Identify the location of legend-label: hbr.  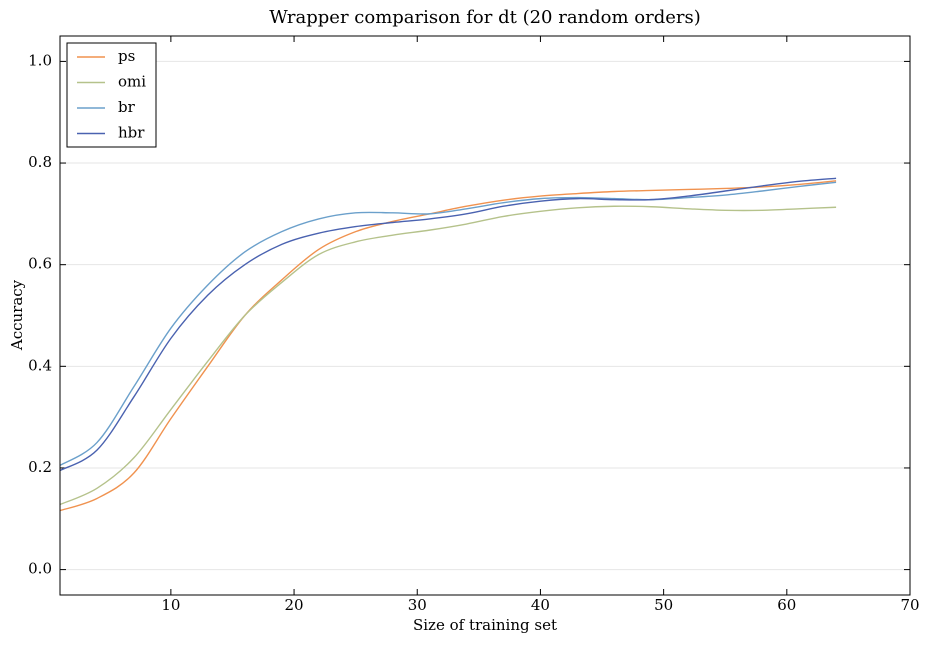
(131, 133).